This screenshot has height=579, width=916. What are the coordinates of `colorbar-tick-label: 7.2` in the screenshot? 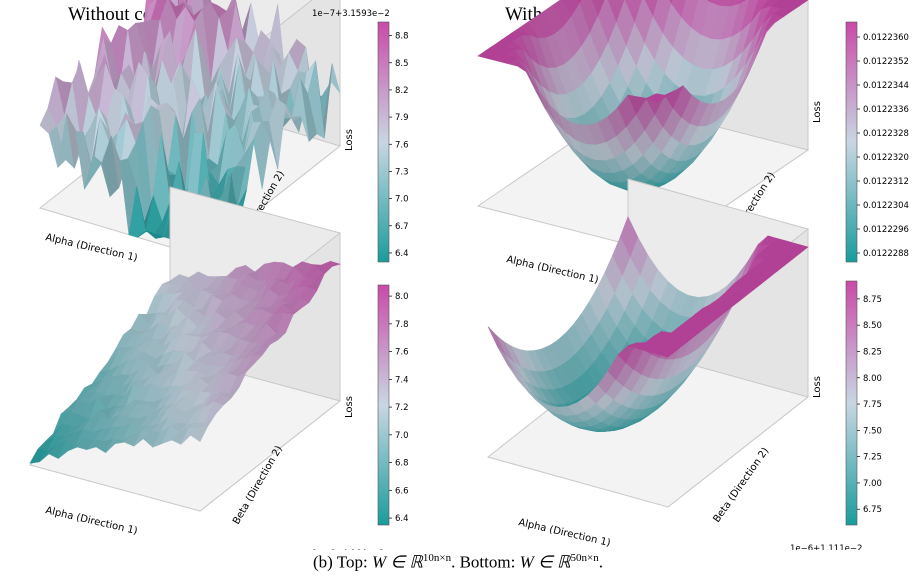 It's located at (402, 408).